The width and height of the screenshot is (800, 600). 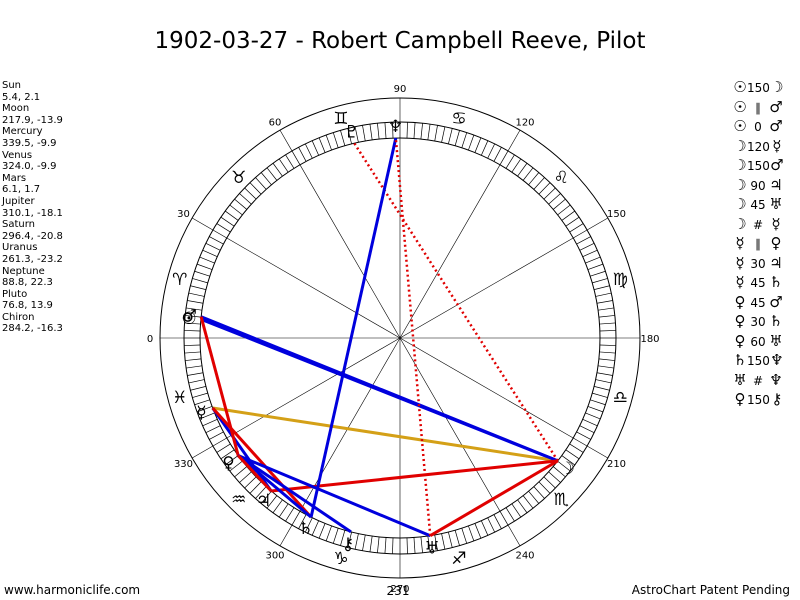 I want to click on aspect-planet-glyph: ♅, so click(x=776, y=204).